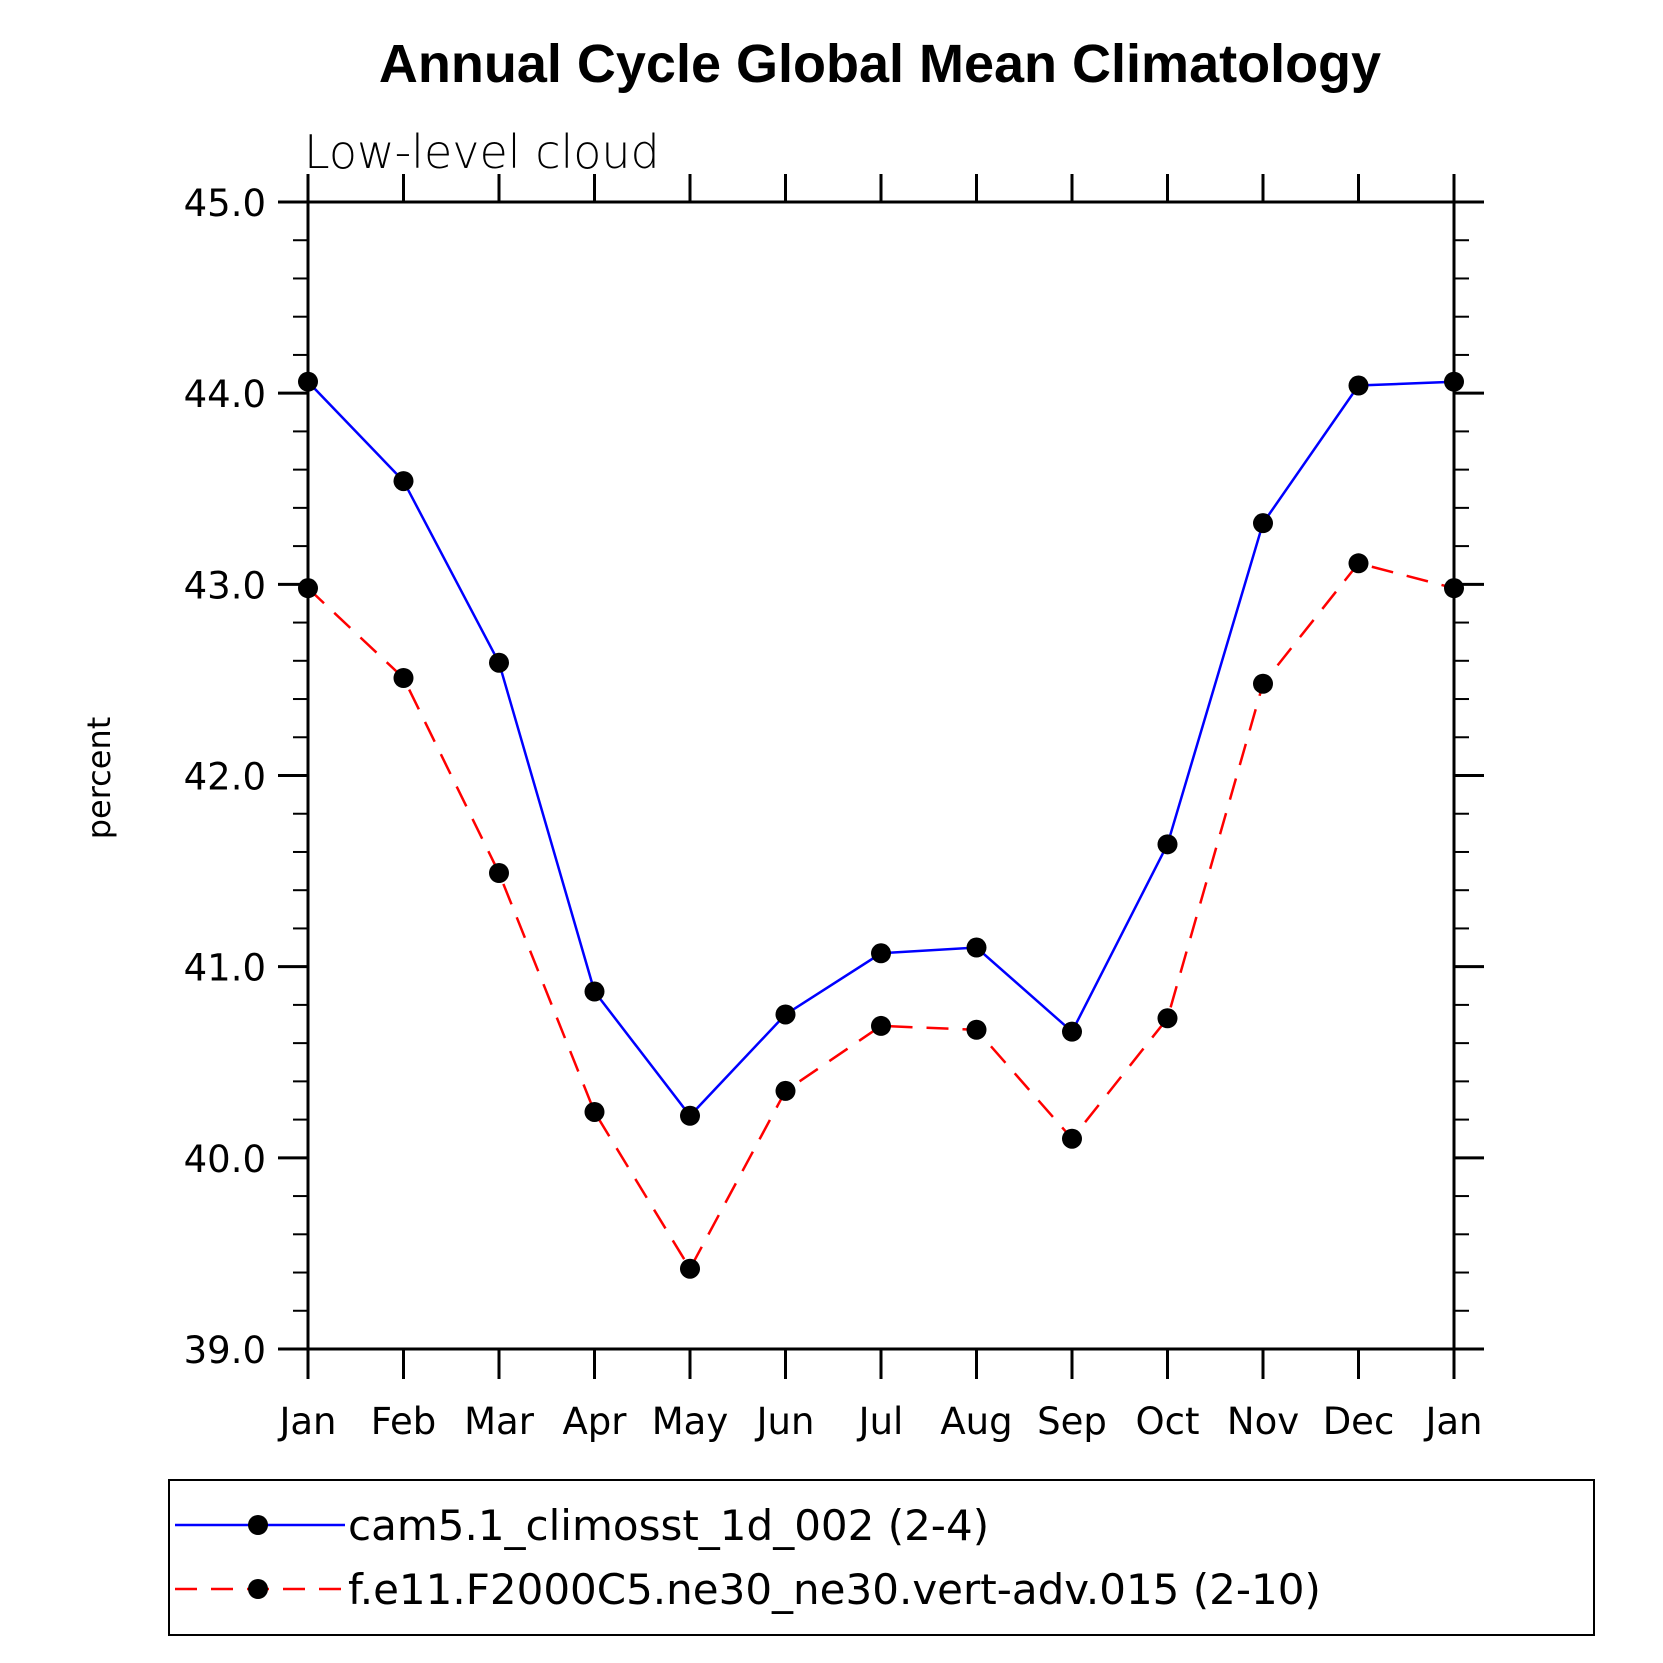 This screenshot has width=1663, height=1663. What do you see at coordinates (225, 968) in the screenshot?
I see `y-tick-label: 41.0` at bounding box center [225, 968].